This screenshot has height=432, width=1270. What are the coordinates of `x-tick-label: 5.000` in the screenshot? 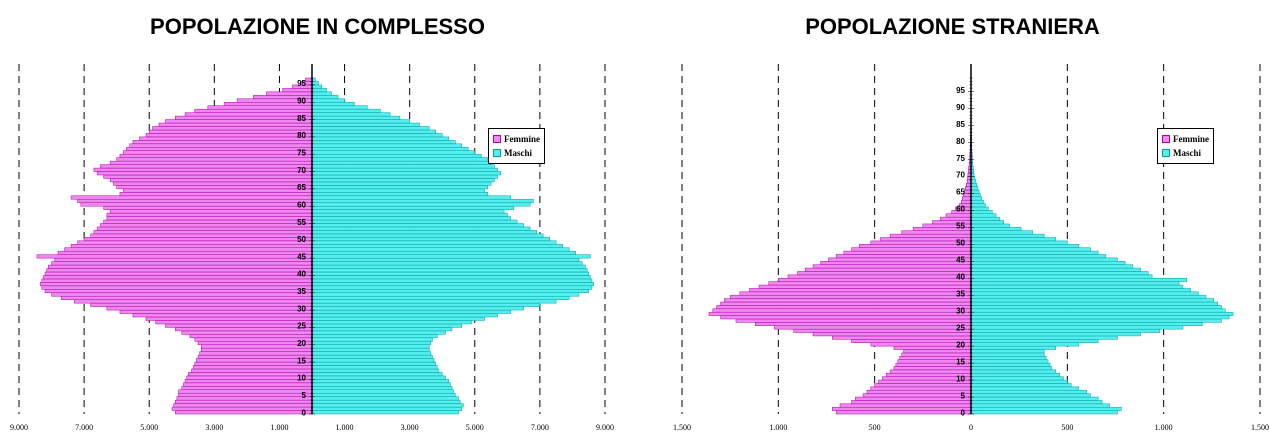 It's located at (149, 427).